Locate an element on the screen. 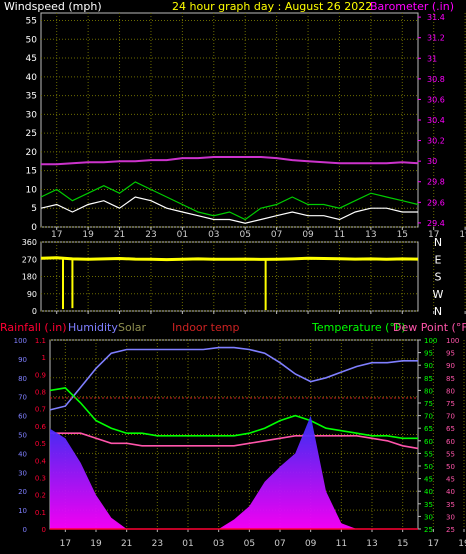  humidity-tick-label: 90 is located at coordinates (22, 360).